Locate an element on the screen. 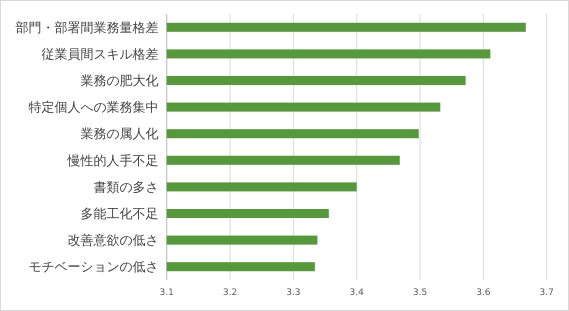 This screenshot has width=569, height=311. y-tick-label: 業務の肥大化 is located at coordinates (119, 81).